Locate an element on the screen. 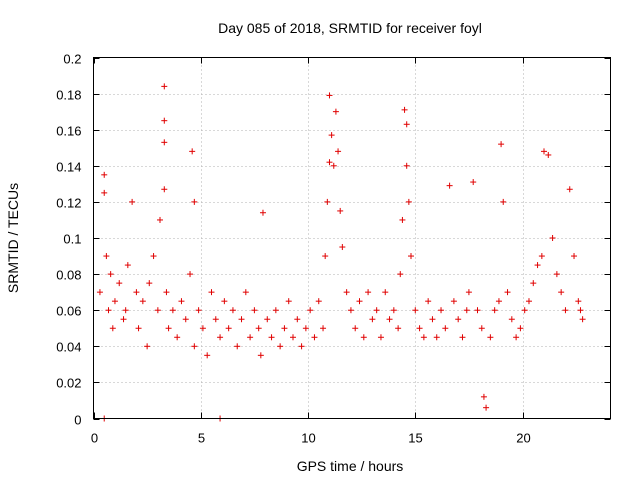  x-tick-label: 5 is located at coordinates (201, 438).